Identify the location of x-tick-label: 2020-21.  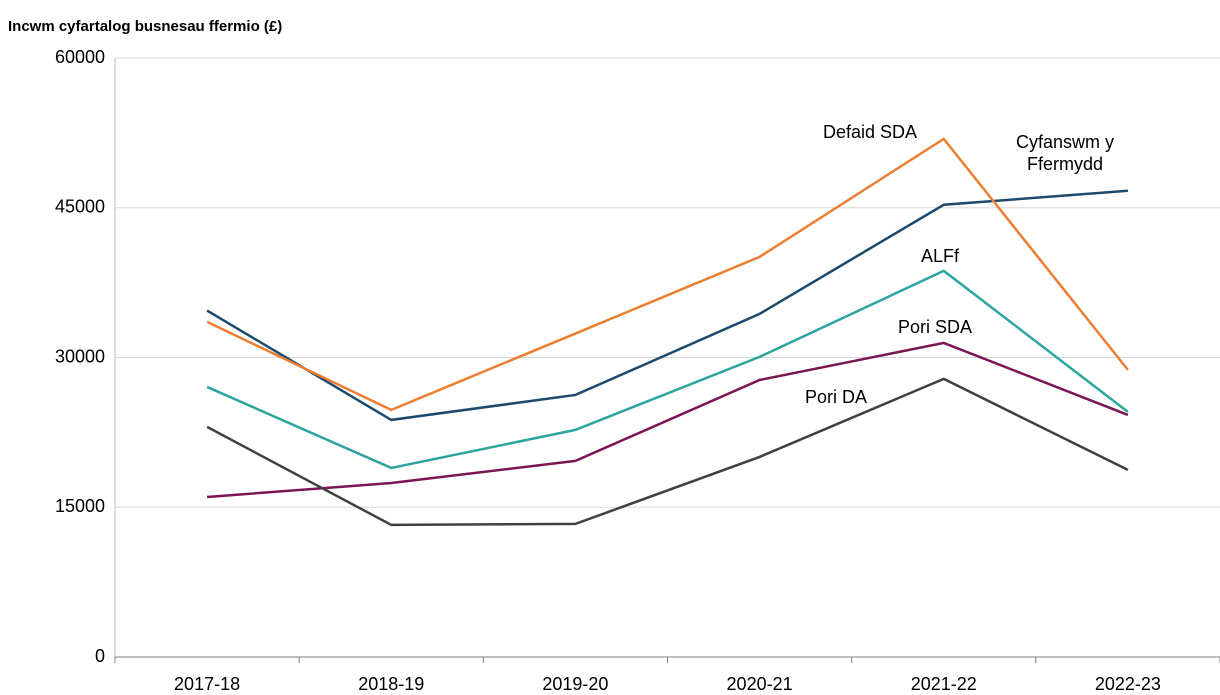
(760, 684).